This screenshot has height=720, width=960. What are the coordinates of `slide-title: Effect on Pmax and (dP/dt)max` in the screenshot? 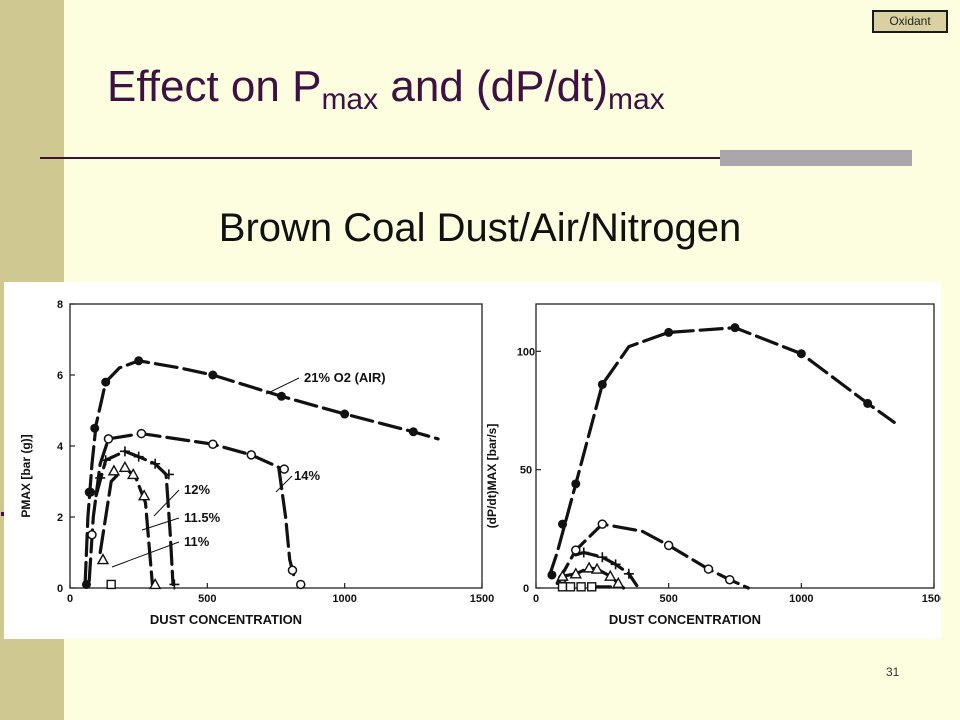 It's located at (386, 89).